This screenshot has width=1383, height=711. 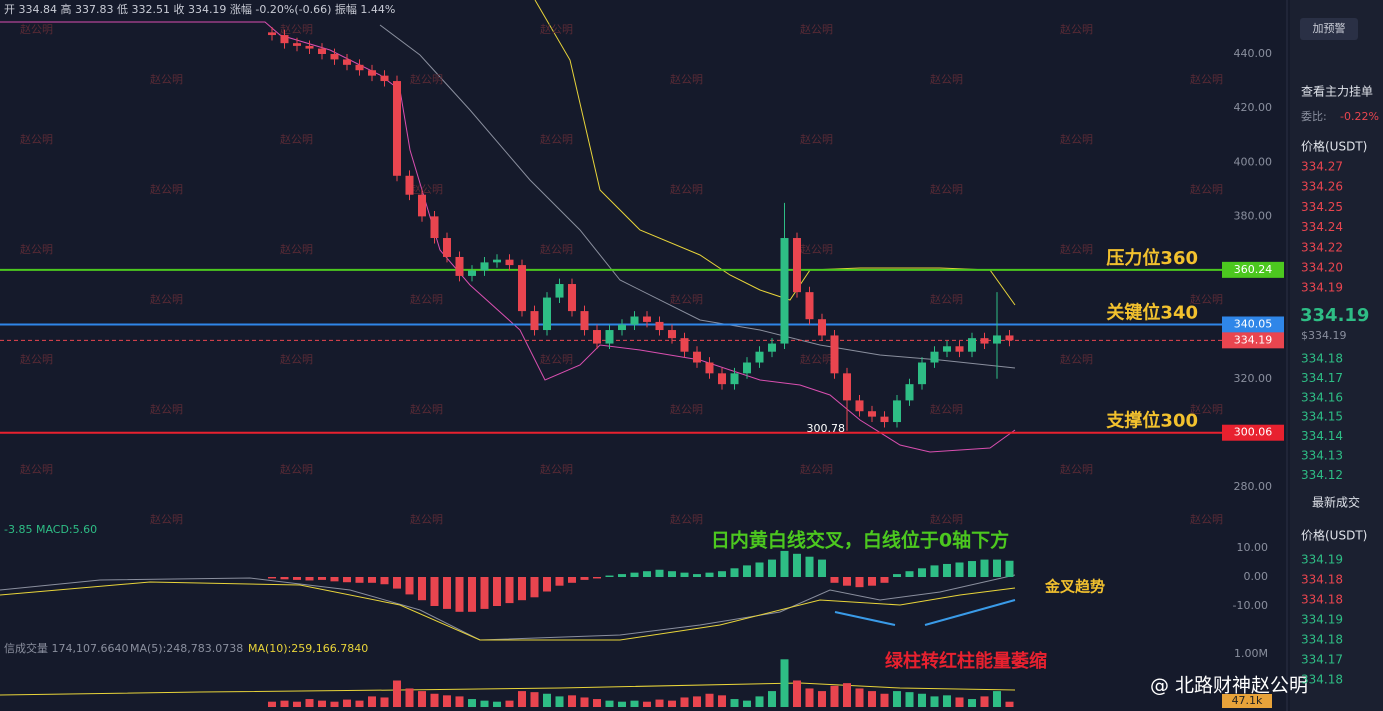 I want to click on macd-dif, so click(x=508, y=607).